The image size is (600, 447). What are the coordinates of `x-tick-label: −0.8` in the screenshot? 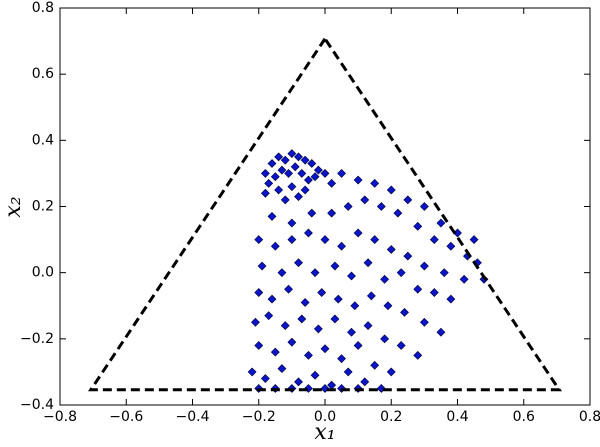 It's located at (60, 417).